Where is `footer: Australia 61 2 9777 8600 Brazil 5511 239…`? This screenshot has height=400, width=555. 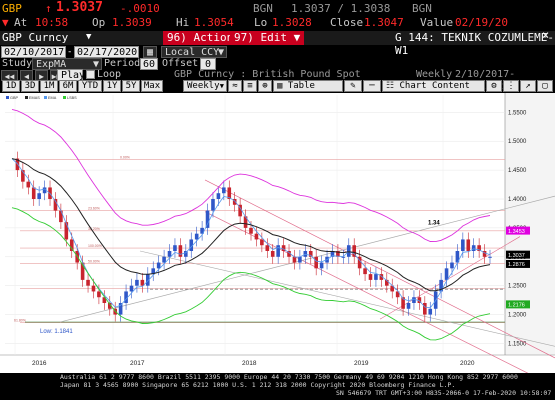 footer: Australia 61 2 9777 8600 Brazil 5511 239… is located at coordinates (277, 386).